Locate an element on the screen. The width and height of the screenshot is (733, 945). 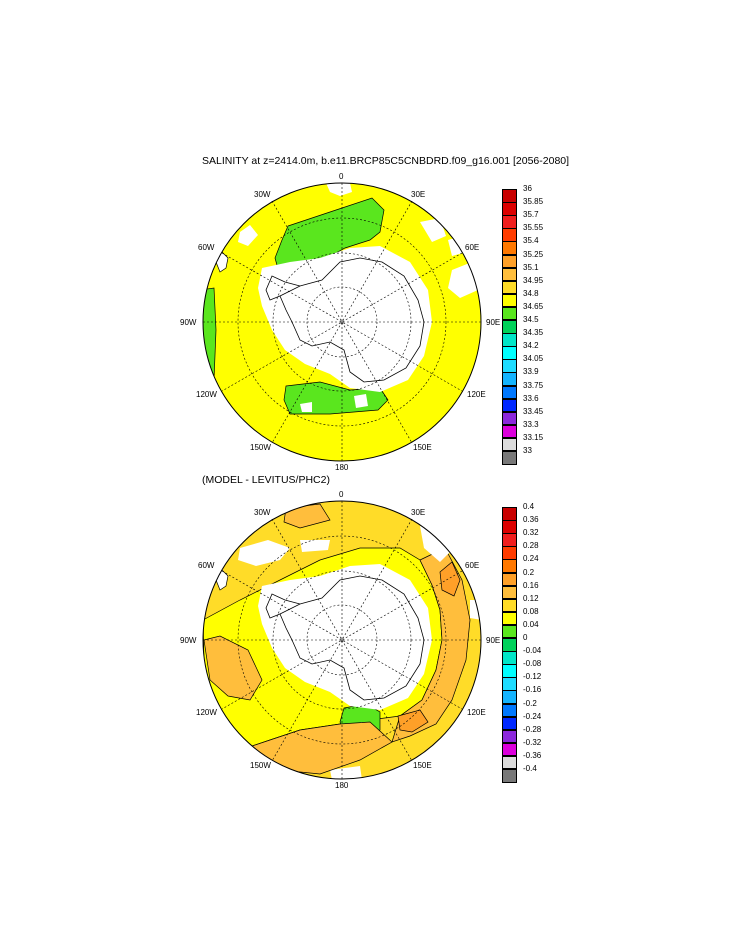
p2-lon-120e: 120E is located at coordinates (476, 712).